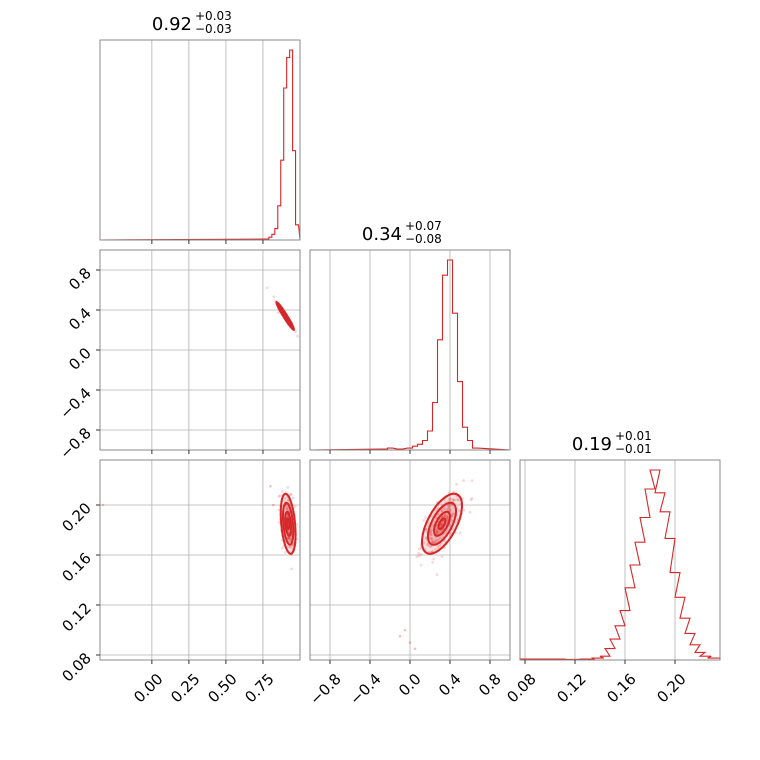 The image size is (760, 760). Describe the element at coordinates (213, 29) in the screenshot. I see `panel-title-minus-0: −0.03` at that location.